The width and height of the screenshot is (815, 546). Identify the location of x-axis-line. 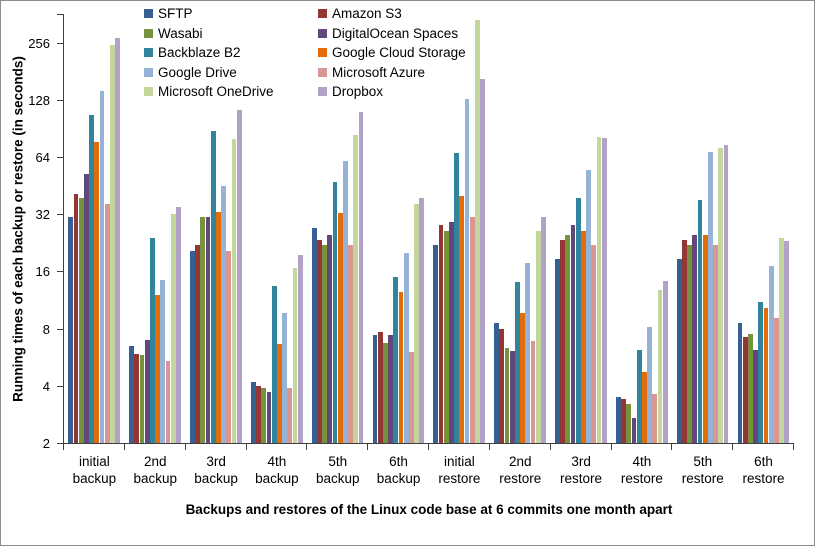
(428, 443).